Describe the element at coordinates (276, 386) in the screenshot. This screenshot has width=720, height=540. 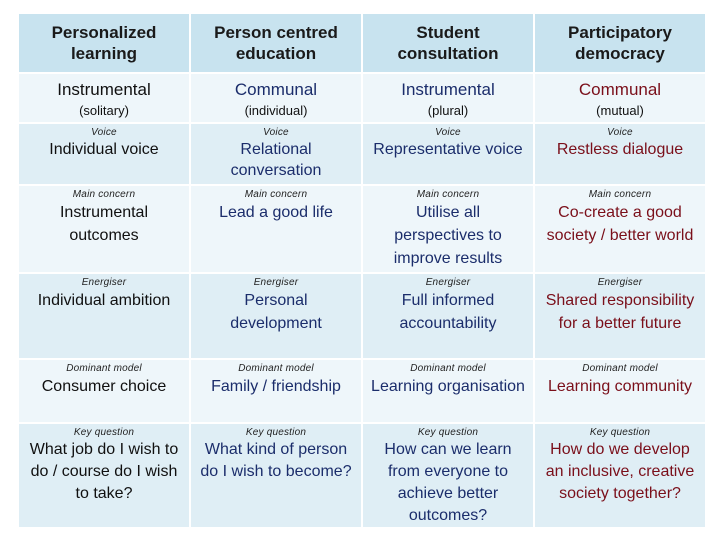
I see `cell-value: Family / friendship` at that location.